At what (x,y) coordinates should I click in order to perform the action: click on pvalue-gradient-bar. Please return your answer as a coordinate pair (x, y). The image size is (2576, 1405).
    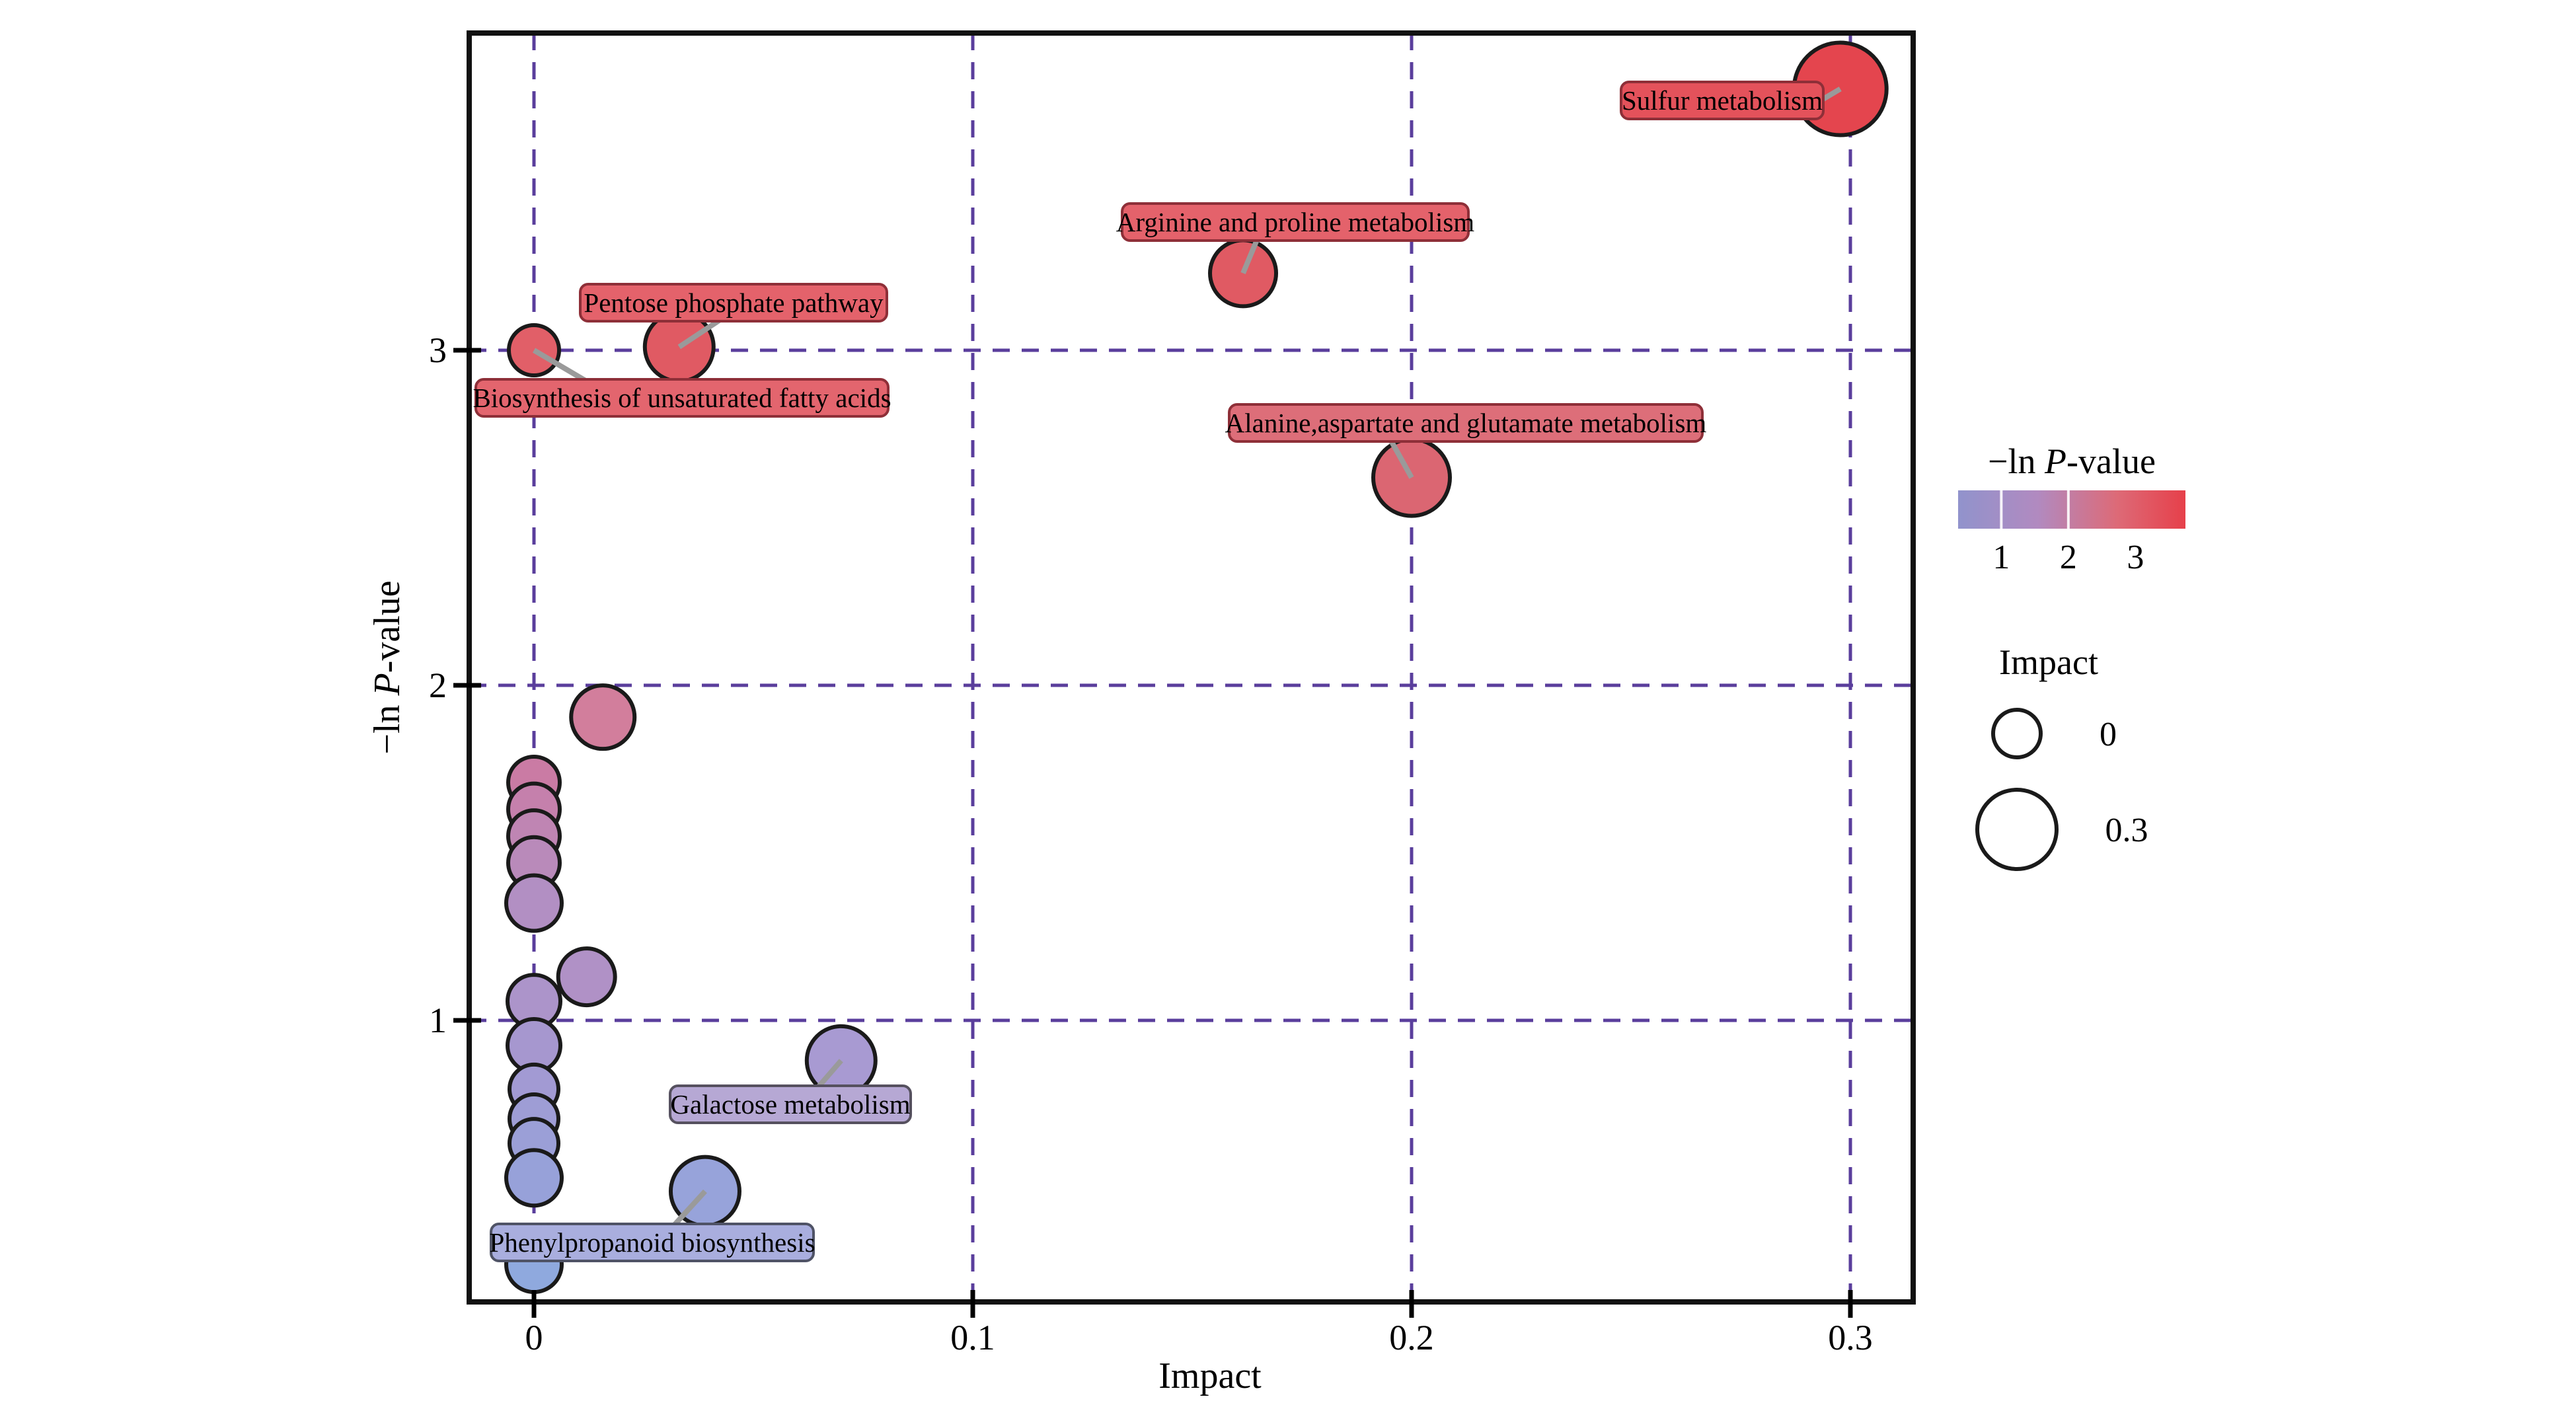
    Looking at the image, I should click on (2071, 509).